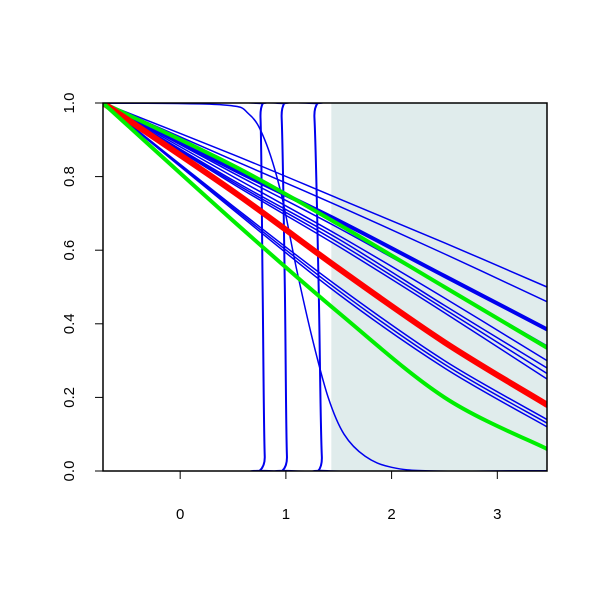  What do you see at coordinates (82, 287) in the screenshot?
I see `y-axis: 0.0 0.2 0.4 0.6 0.8 1.0` at bounding box center [82, 287].